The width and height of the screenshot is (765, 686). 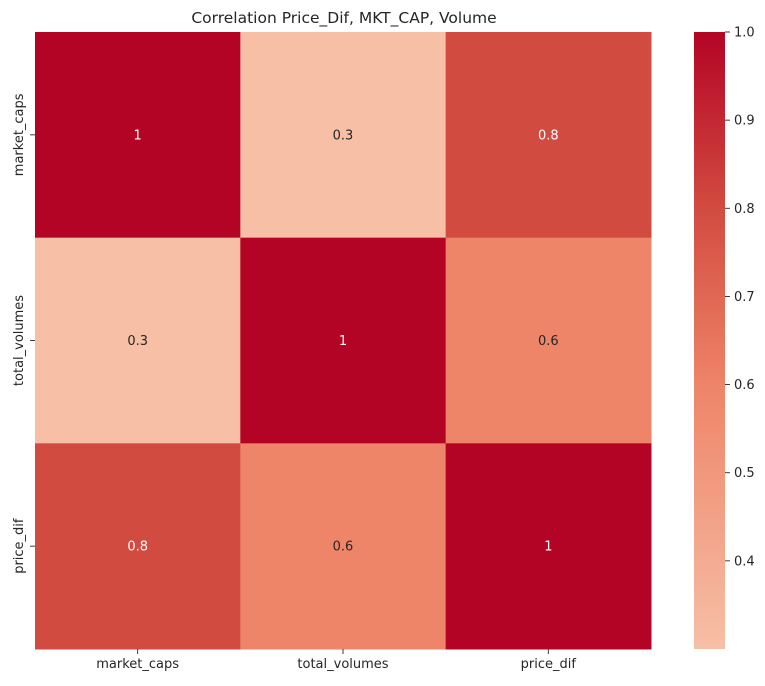 I want to click on heatmap-cell-price_dif-price_dif, so click(x=548, y=546).